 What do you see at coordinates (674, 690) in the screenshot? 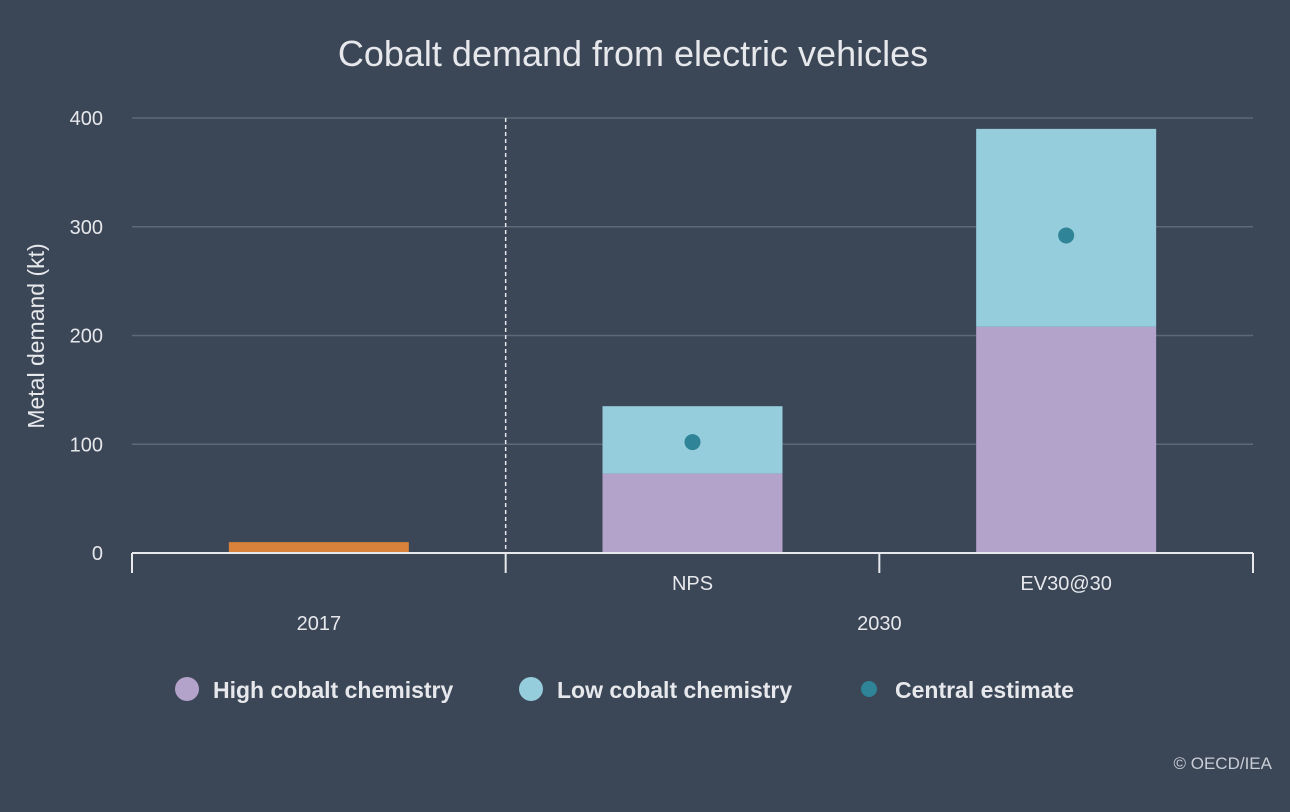
I see `legend-label: Low cobalt chemistry` at bounding box center [674, 690].